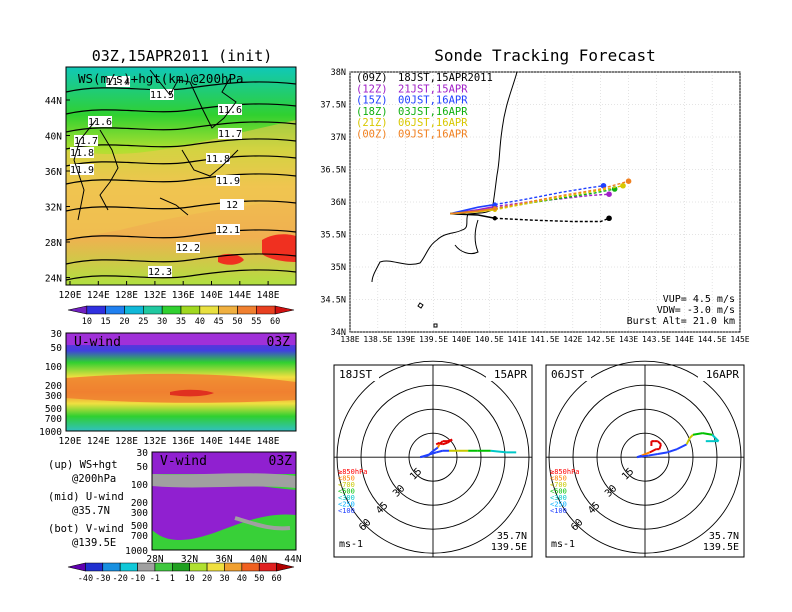 This screenshot has width=792, height=612. Describe the element at coordinates (433, 135) in the screenshot. I see `forecast-legend-text: 09JST,16APR` at that location.